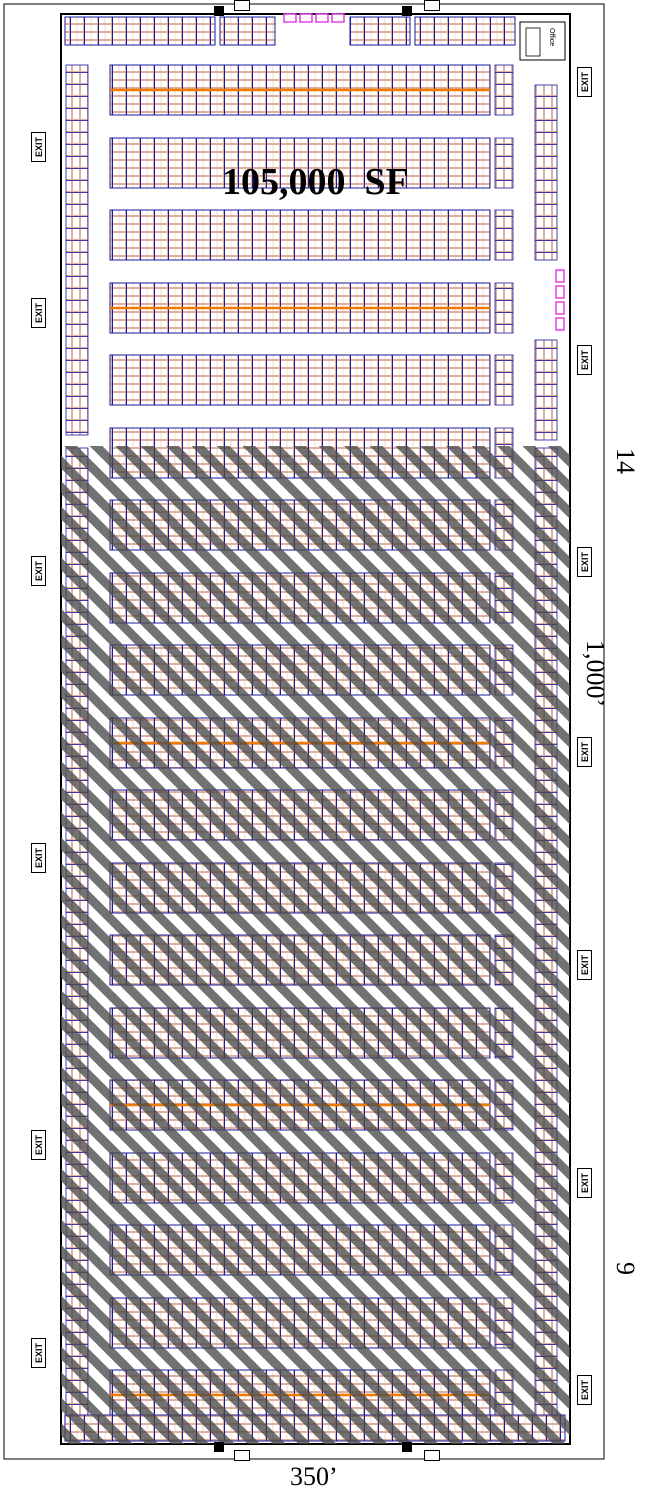 This screenshot has height=1501, width=659. Describe the element at coordinates (140, 31) in the screenshot. I see `rack-band-top-left` at that location.